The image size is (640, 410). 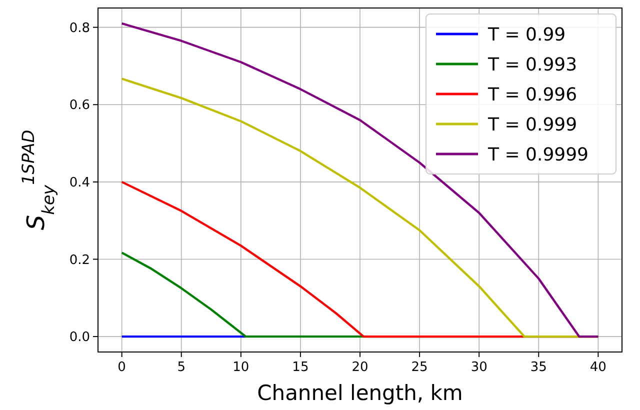 What do you see at coordinates (241, 367) in the screenshot?
I see `x-tick-label: 10` at bounding box center [241, 367].